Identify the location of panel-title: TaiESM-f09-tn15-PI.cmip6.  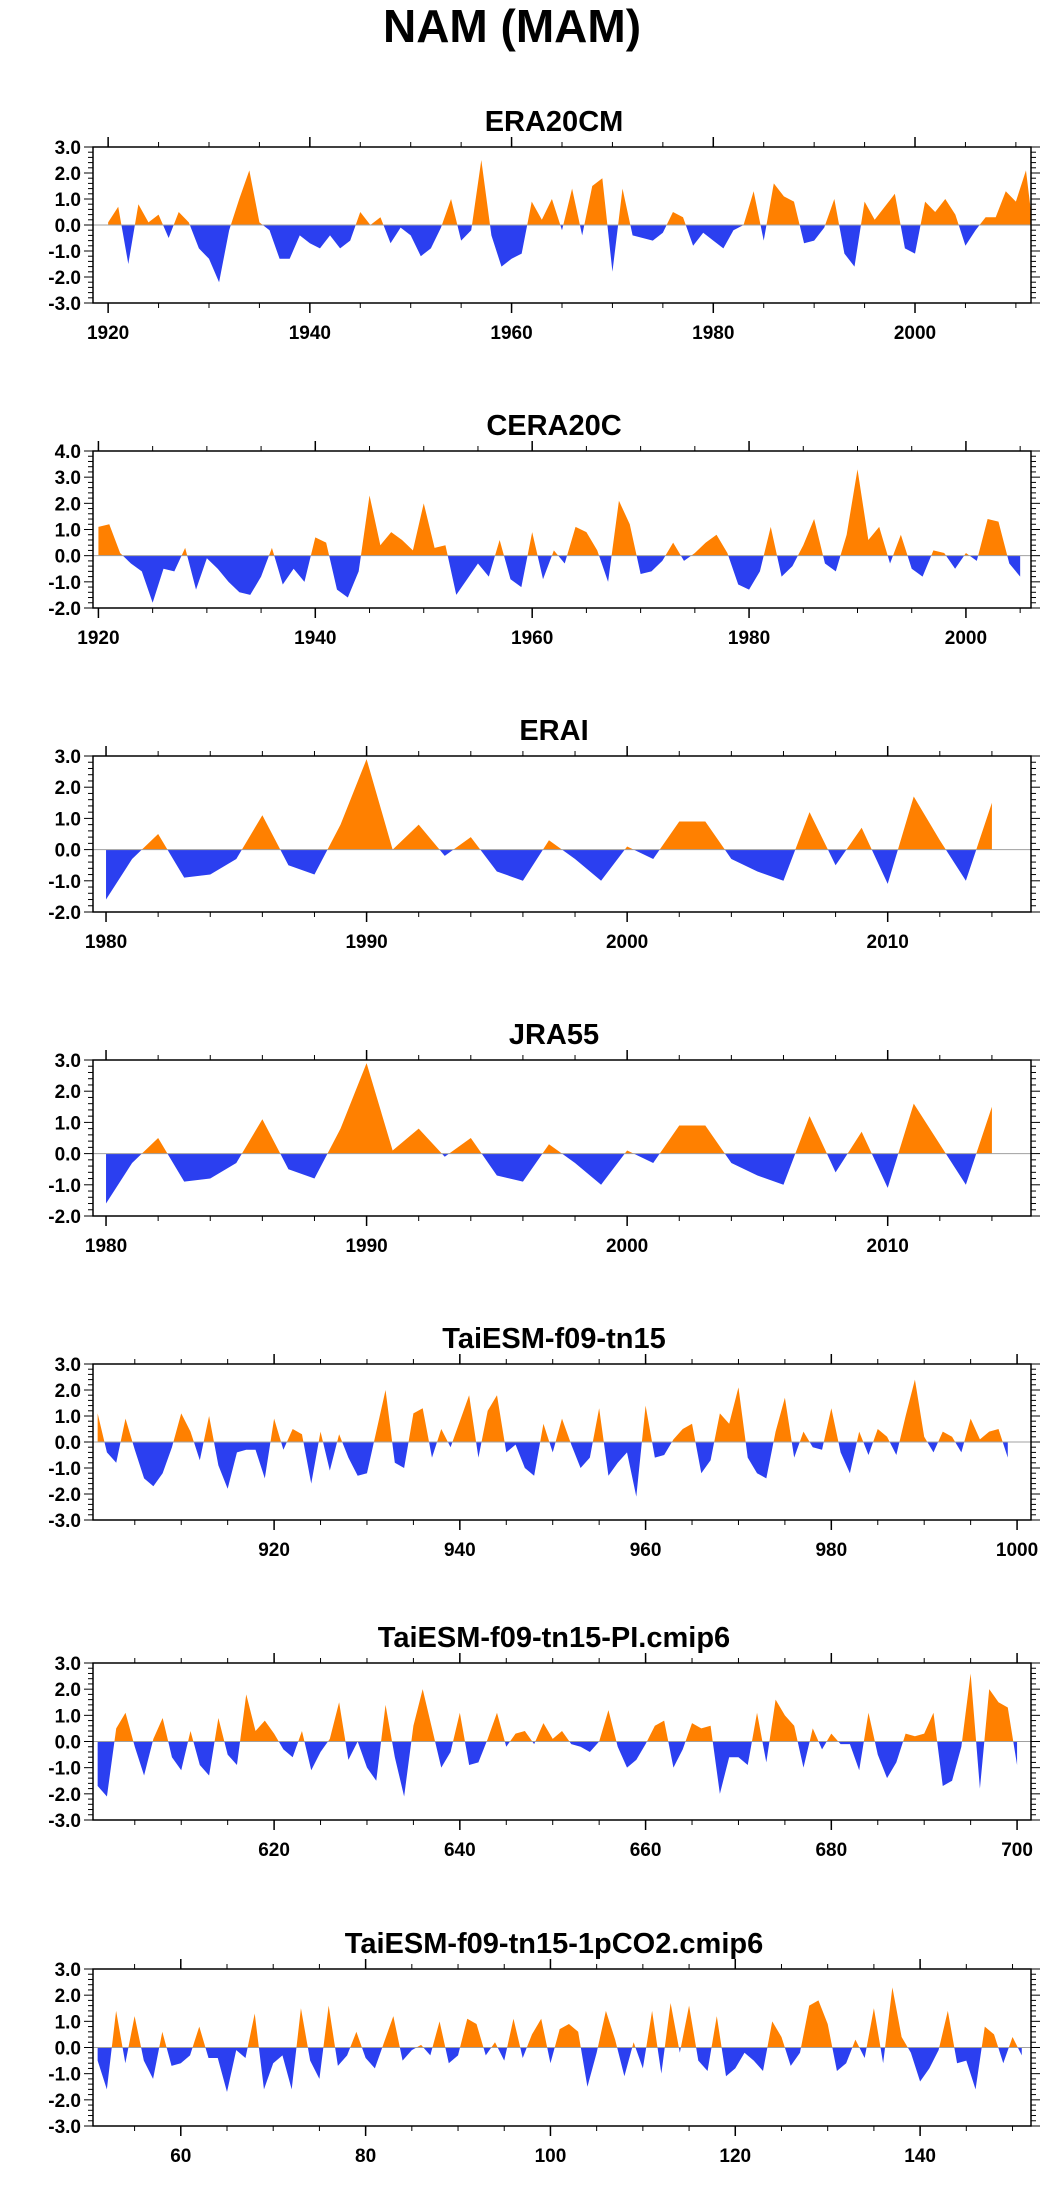
(554, 1638).